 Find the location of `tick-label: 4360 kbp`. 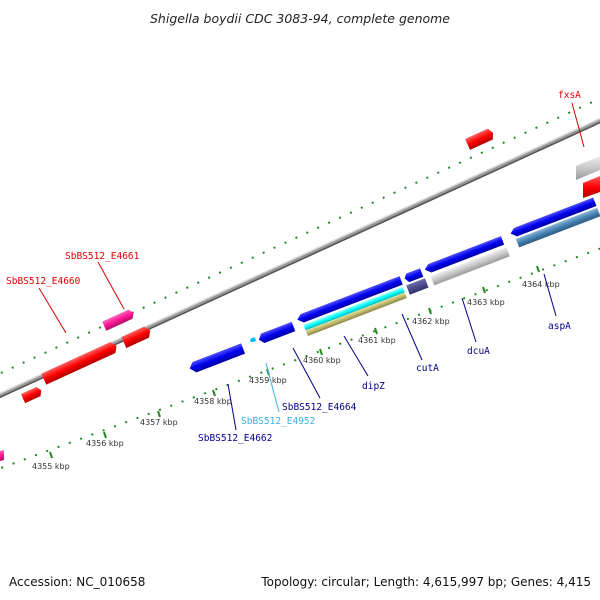

tick-label: 4360 kbp is located at coordinates (322, 360).